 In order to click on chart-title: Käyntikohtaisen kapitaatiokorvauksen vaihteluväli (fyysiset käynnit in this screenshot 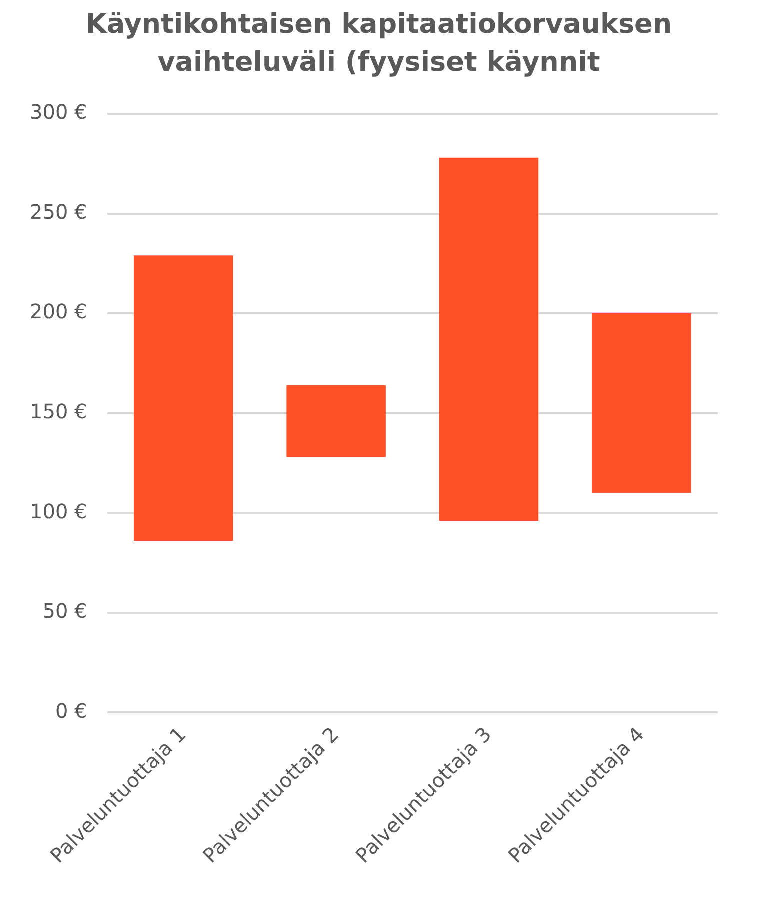, I will do `click(379, 44)`.